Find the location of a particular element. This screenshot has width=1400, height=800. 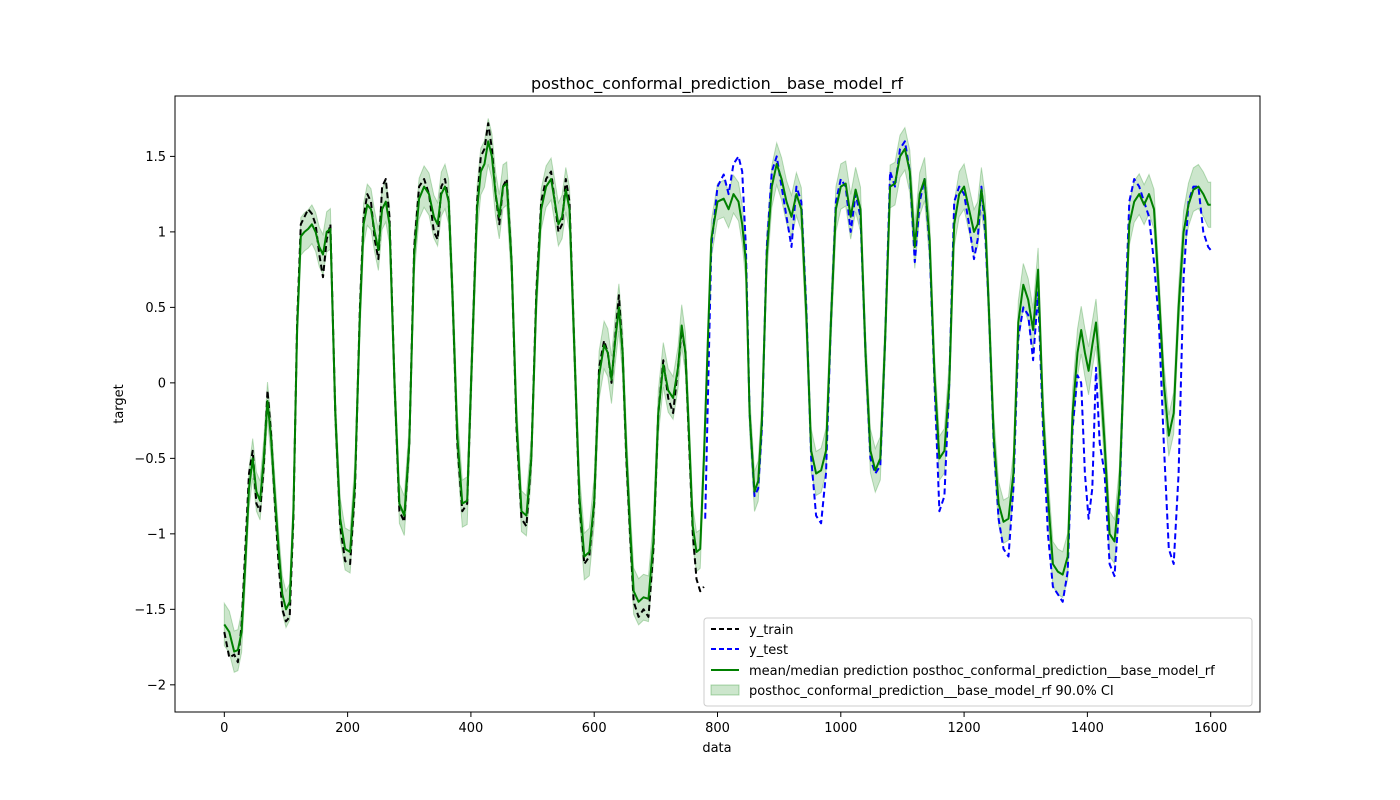

legend-label-y-train: y_train is located at coordinates (771, 630).